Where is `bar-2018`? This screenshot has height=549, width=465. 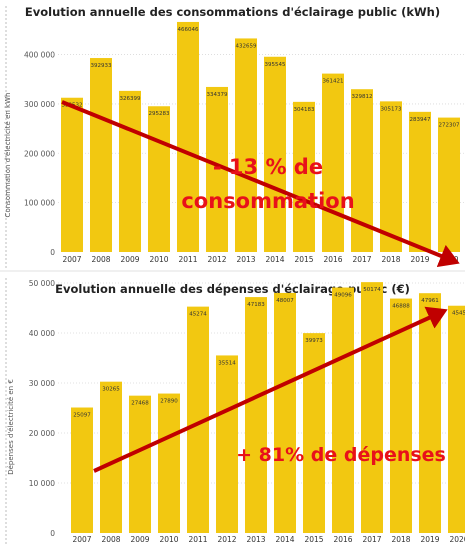
bar-2018 is located at coordinates (391, 176).